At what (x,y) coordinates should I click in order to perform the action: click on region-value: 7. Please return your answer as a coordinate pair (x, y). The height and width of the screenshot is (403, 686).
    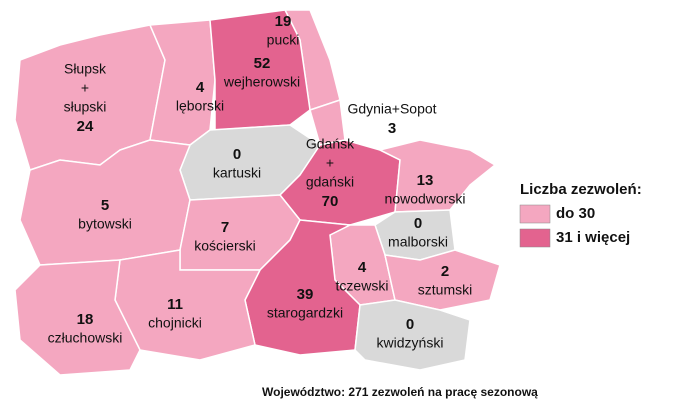
    Looking at the image, I should click on (225, 227).